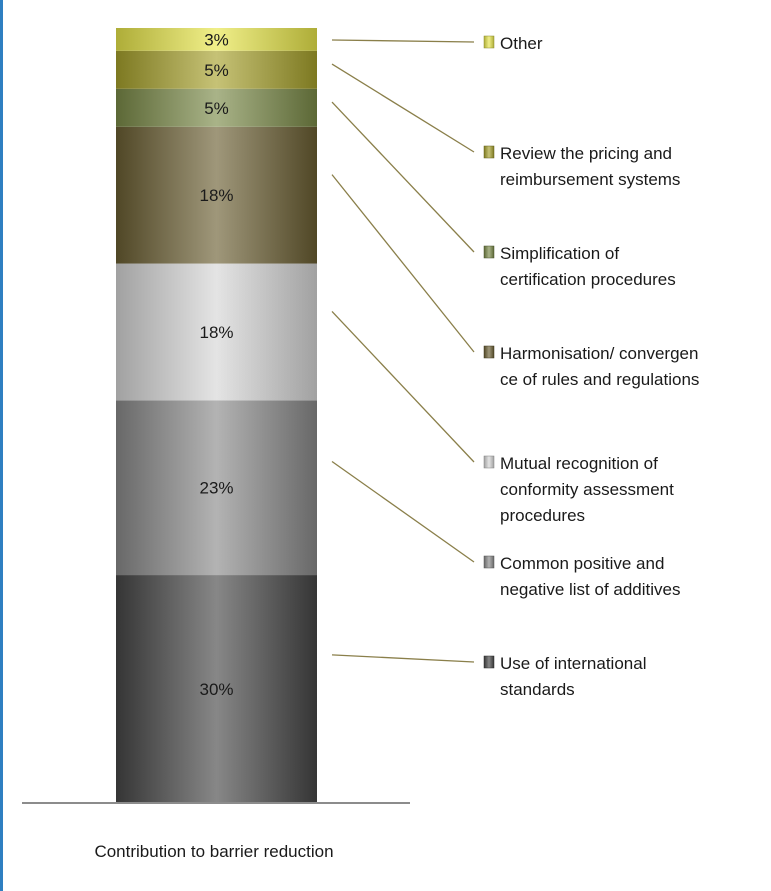 This screenshot has height=891, width=771. I want to click on legend-label: Review the pricing and, so click(586, 153).